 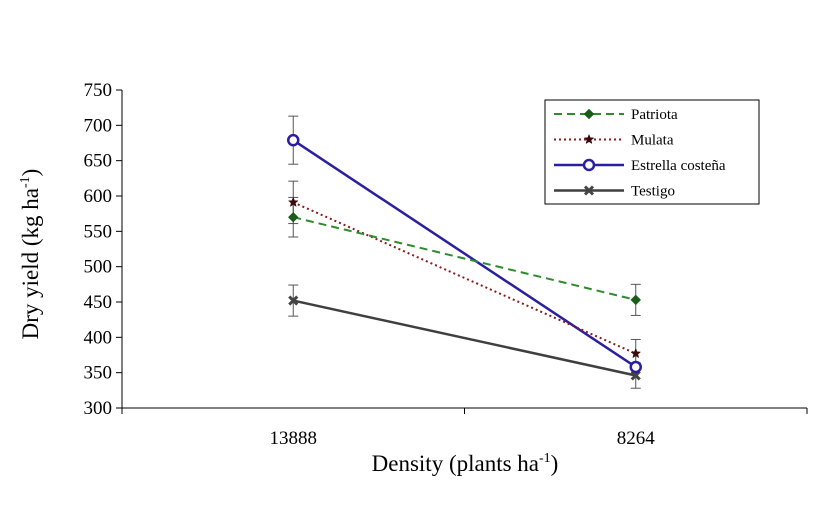 I want to click on legend-label: Mulata, so click(x=652, y=141).